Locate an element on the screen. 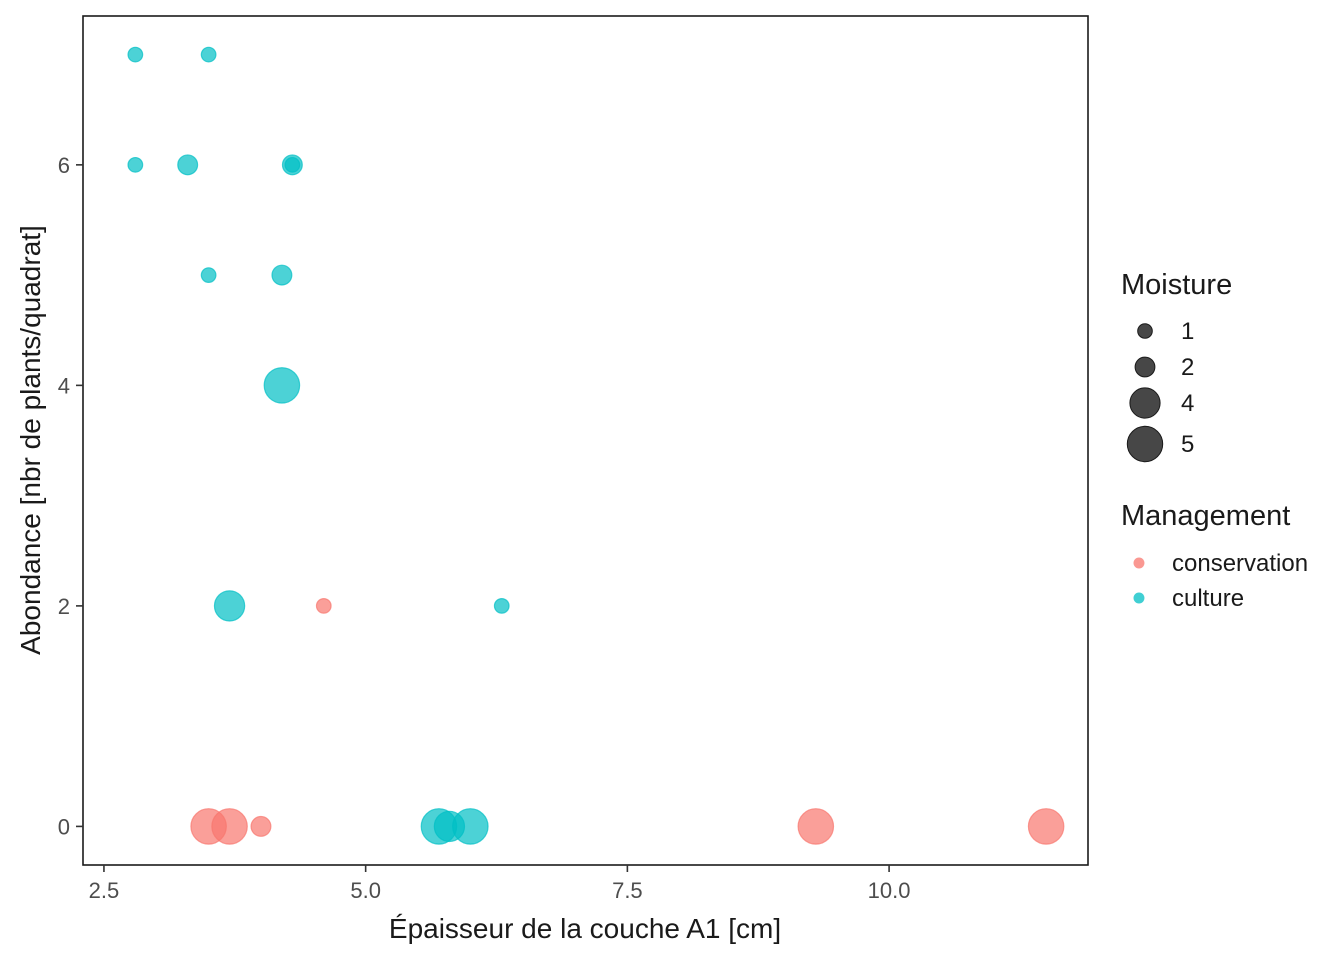 The width and height of the screenshot is (1344, 960). management-legend-label: conservation is located at coordinates (1240, 563).